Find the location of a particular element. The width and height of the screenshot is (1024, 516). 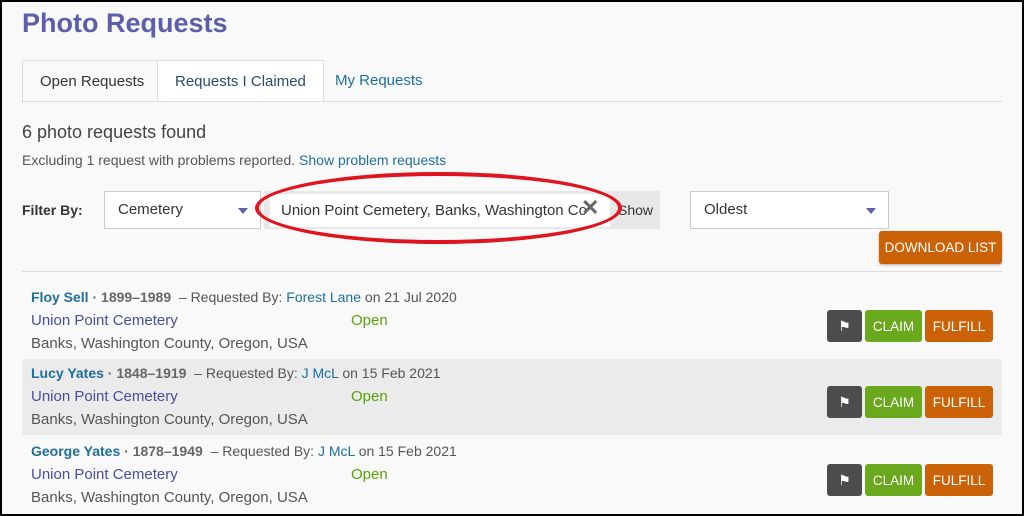

sort-select: Oldest is located at coordinates (789, 210).